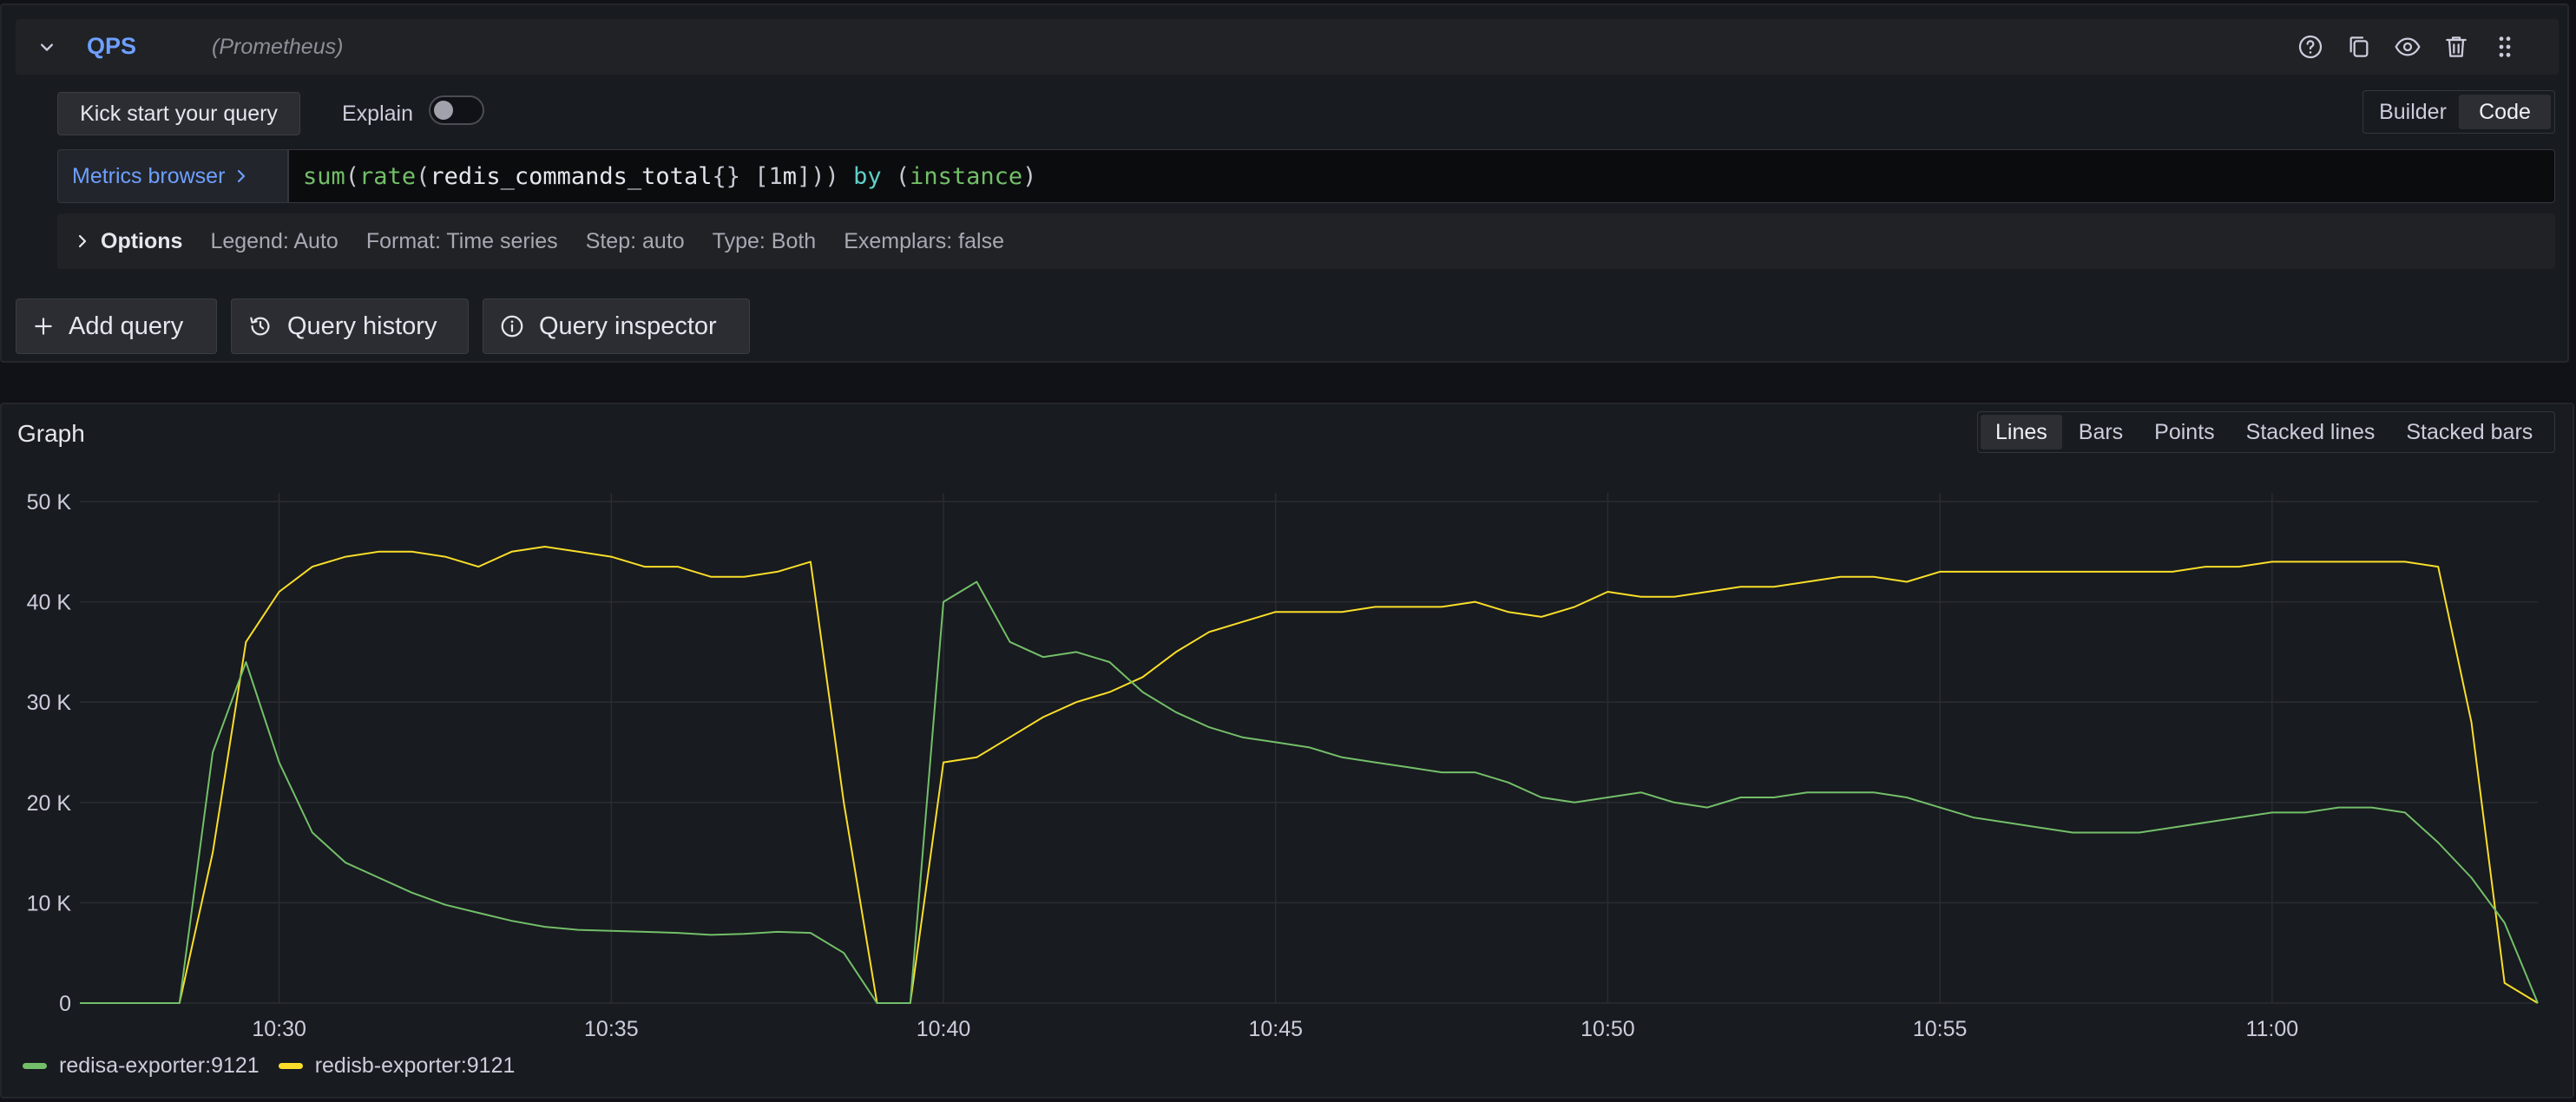 The image size is (2576, 1102). What do you see at coordinates (149, 175) in the screenshot?
I see `metrics-browser-label: Metrics browser` at bounding box center [149, 175].